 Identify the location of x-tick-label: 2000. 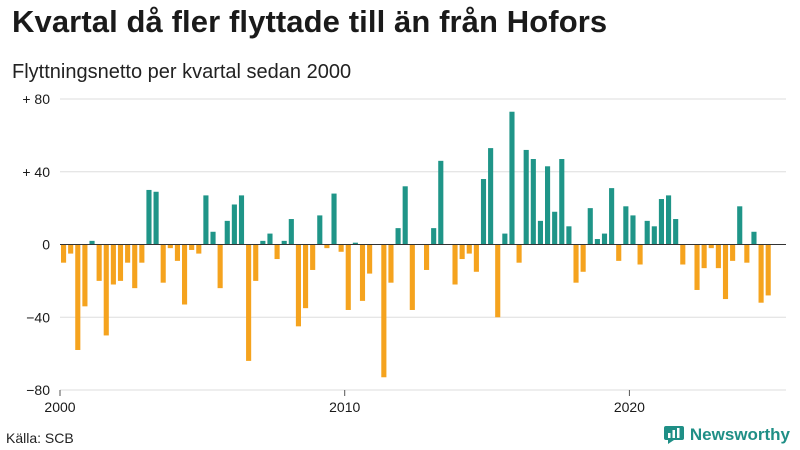
(59, 407).